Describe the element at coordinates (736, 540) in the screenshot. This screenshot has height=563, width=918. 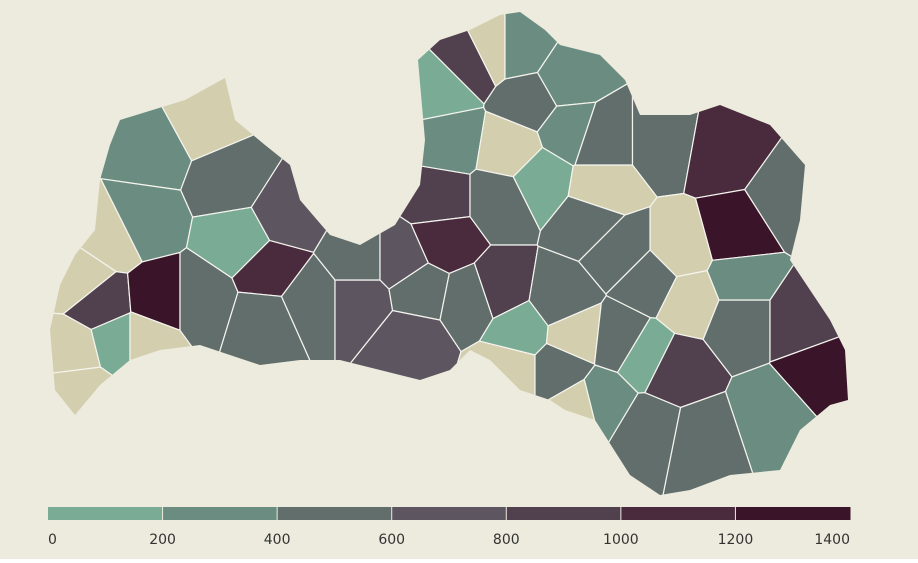
I see `legend-tick-label: 1200` at that location.